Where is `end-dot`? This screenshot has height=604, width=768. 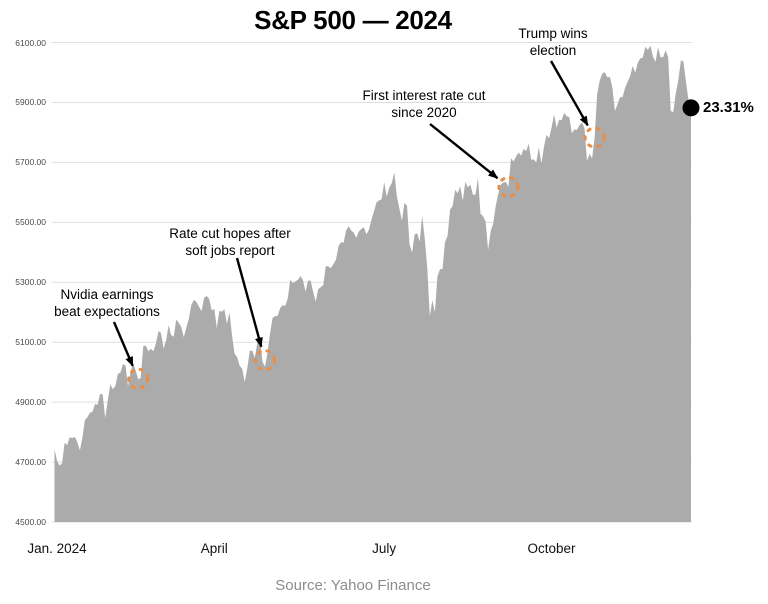
end-dot is located at coordinates (691, 108).